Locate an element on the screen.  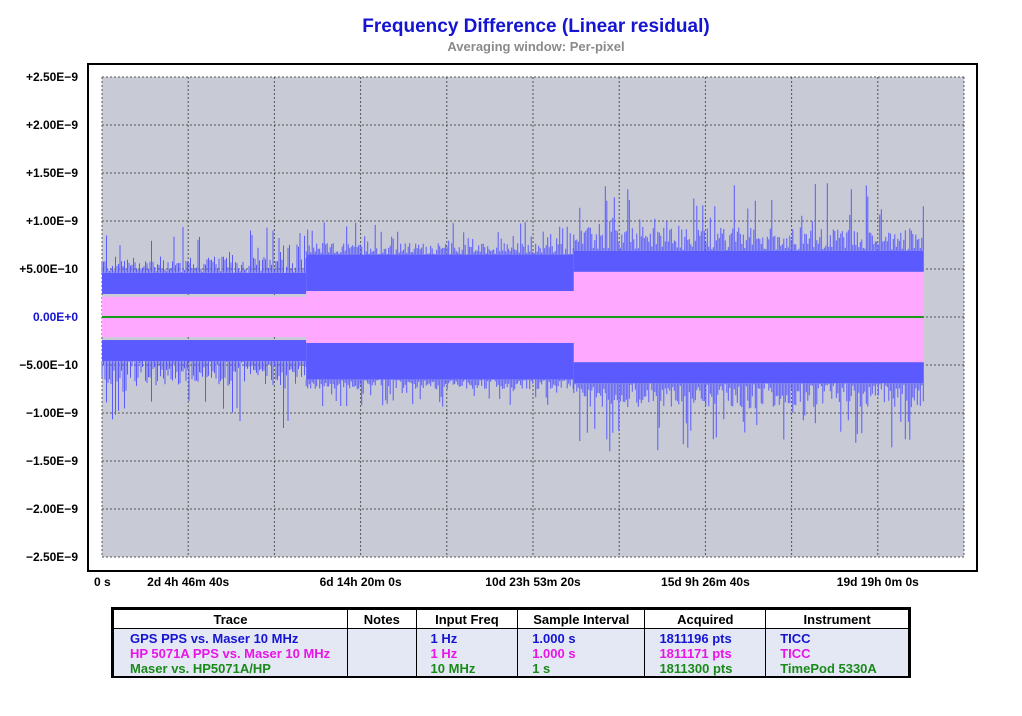
legend-header-input-freq: Input Freq is located at coordinates (467, 619).